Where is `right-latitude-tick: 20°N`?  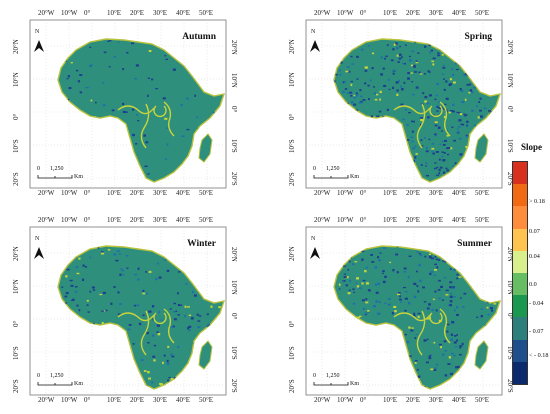 right-latitude-tick: 20°N is located at coordinates (234, 254).